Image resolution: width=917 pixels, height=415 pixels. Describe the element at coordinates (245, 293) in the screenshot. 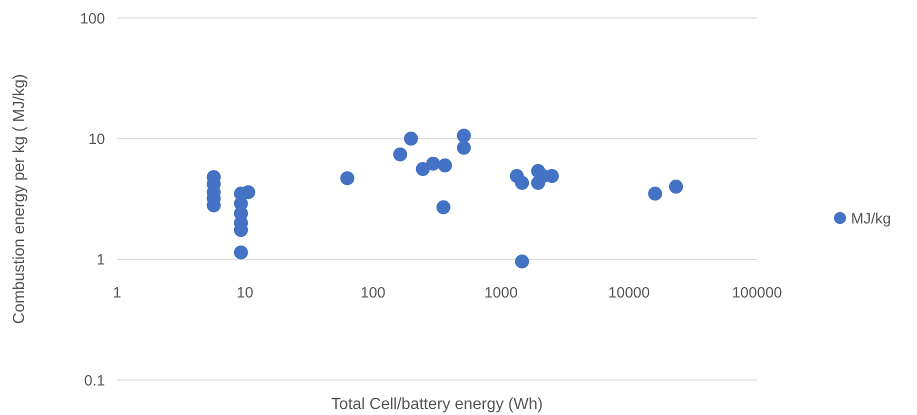

I see `x-tick-label: 10` at that location.